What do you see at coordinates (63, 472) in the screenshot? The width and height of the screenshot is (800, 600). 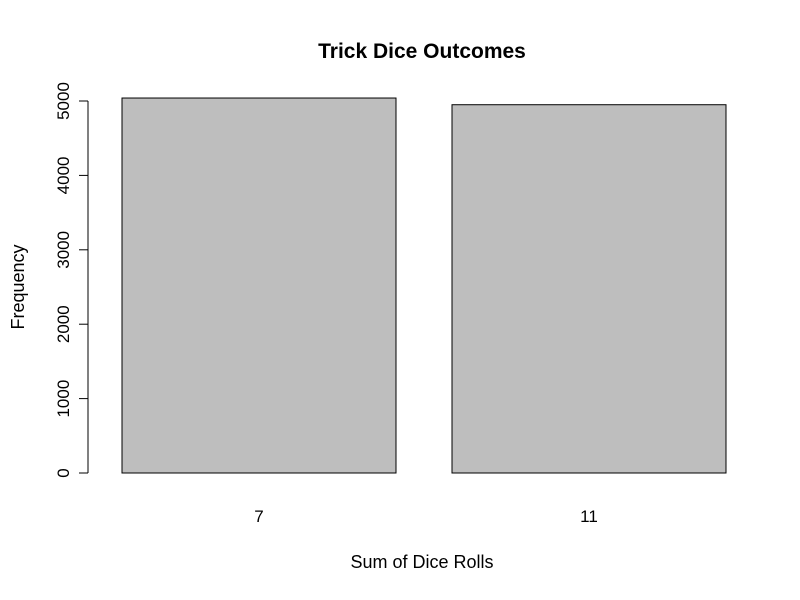 I see `y-tick-label: 0` at bounding box center [63, 472].